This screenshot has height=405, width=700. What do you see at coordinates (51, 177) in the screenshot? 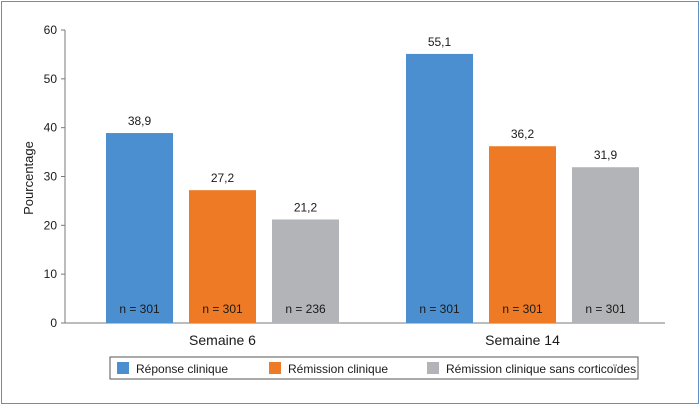
I see `y-tick-label: 30` at bounding box center [51, 177].